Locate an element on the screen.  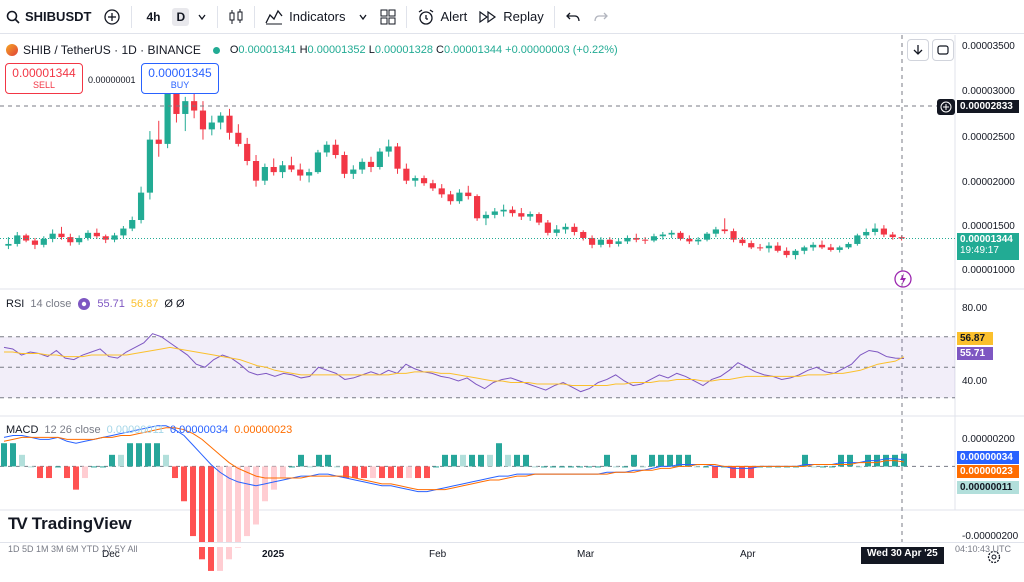
macd-signal-tag: 0.00000023 is located at coordinates (988, 471).